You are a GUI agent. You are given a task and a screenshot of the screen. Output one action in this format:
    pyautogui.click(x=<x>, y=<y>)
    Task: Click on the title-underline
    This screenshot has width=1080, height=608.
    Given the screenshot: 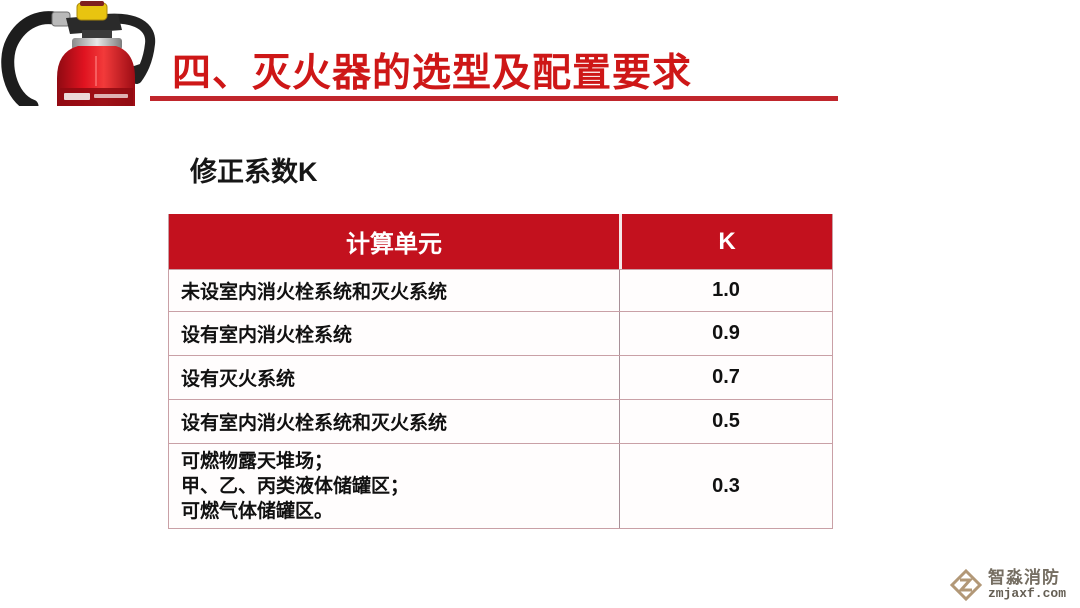 What is the action you would take?
    pyautogui.click(x=494, y=98)
    